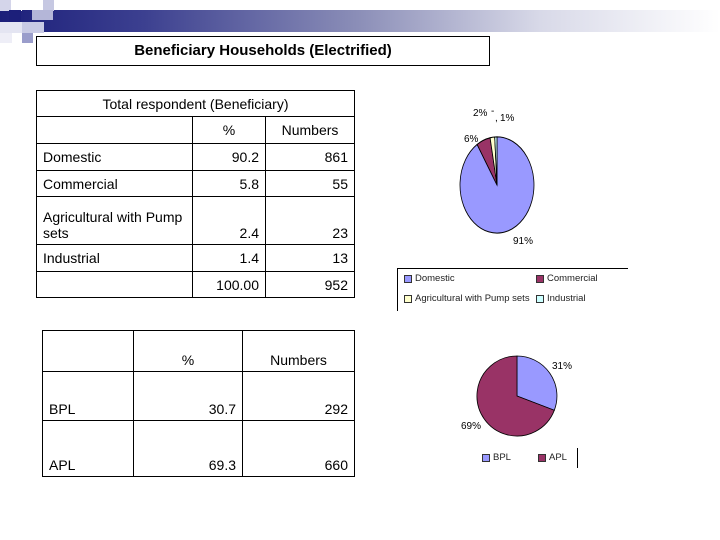  Describe the element at coordinates (310, 157) in the screenshot. I see `row-num: 861` at that location.